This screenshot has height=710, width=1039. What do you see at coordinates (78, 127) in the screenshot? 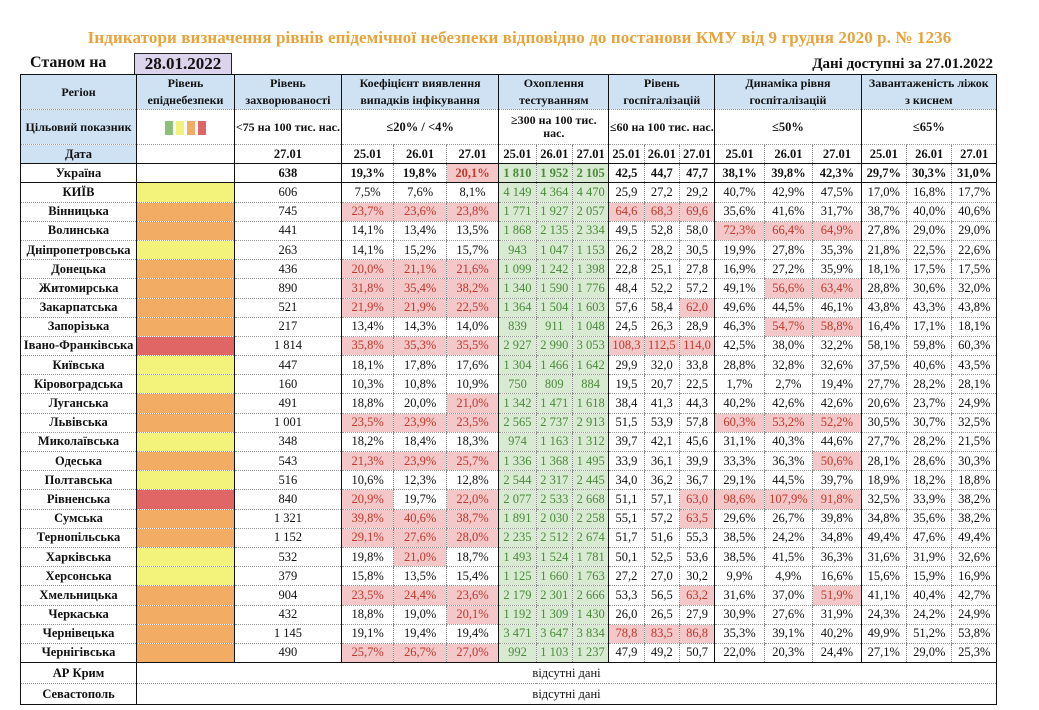
I see `target-label: Цільовий показник` at bounding box center [78, 127].